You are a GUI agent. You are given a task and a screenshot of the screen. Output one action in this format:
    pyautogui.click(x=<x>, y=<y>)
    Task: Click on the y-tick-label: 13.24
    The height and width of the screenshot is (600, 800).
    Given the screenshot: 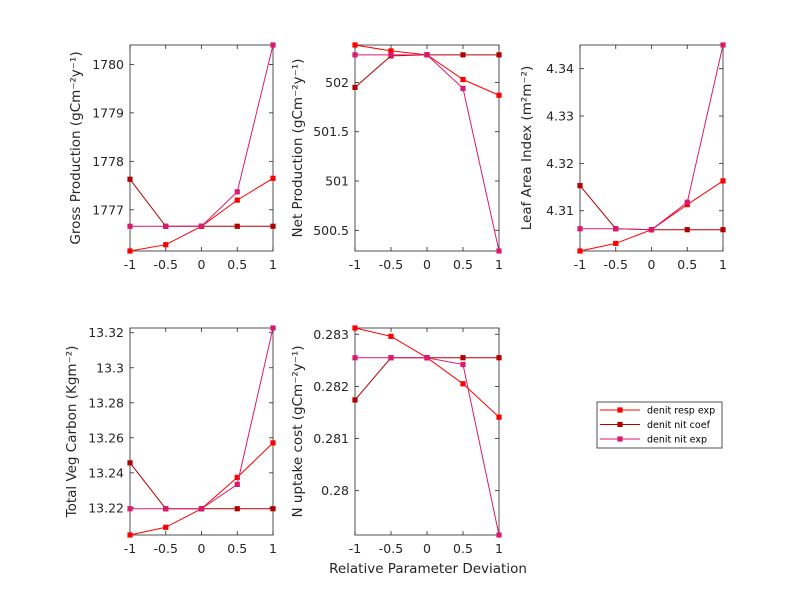 What is the action you would take?
    pyautogui.click(x=106, y=472)
    